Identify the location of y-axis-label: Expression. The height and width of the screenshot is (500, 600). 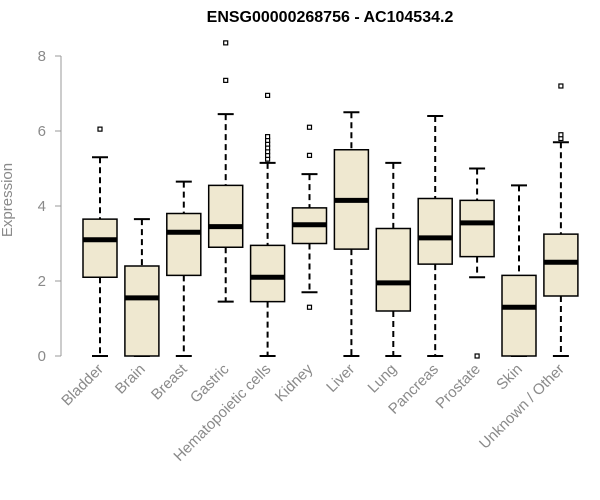
(8, 200).